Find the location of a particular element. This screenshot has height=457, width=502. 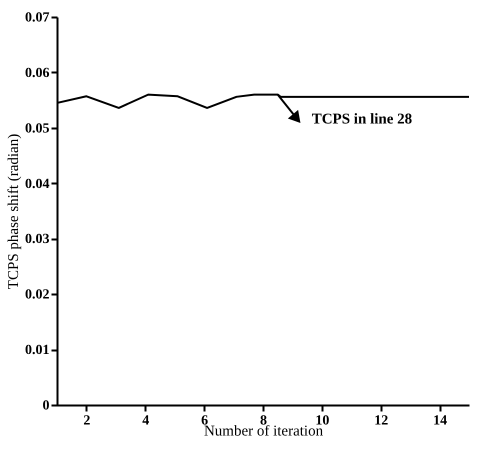

y-tick-label: 0.06 is located at coordinates (37, 73).